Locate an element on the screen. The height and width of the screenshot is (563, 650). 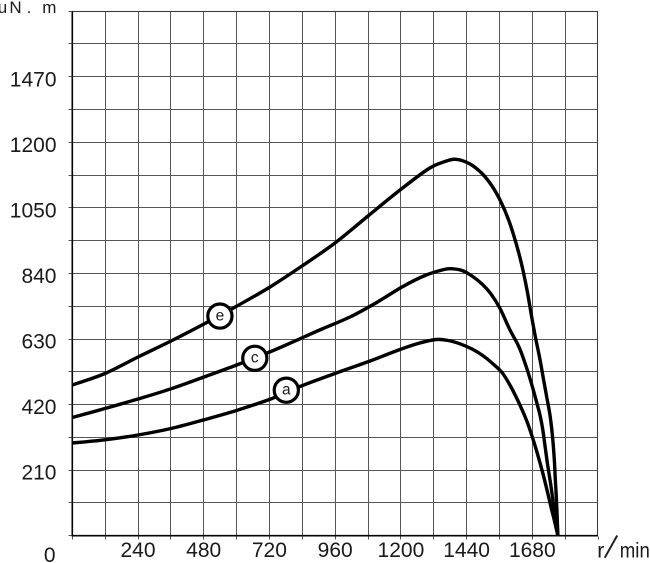
svg-text: c is located at coordinates (255, 358).